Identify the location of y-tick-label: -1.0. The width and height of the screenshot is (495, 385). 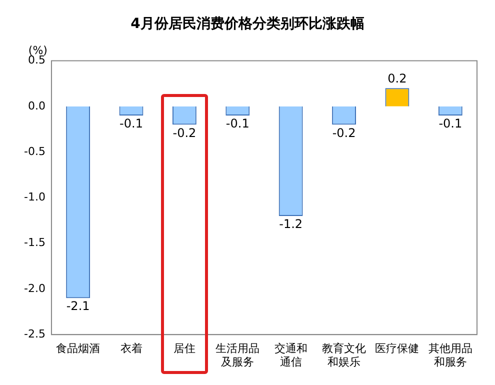
(35, 197).